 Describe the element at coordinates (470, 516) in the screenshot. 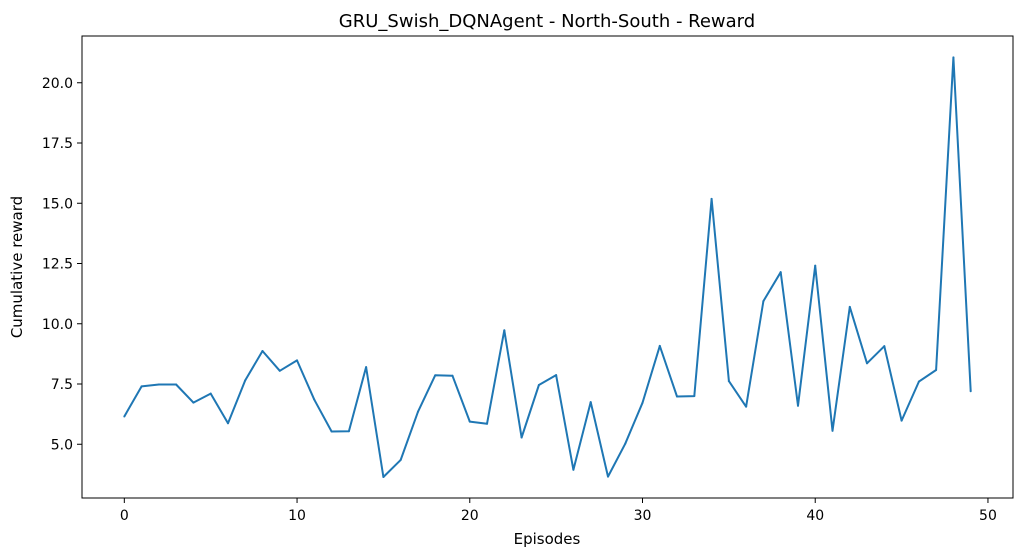

I see `x-tick-label: 20` at that location.